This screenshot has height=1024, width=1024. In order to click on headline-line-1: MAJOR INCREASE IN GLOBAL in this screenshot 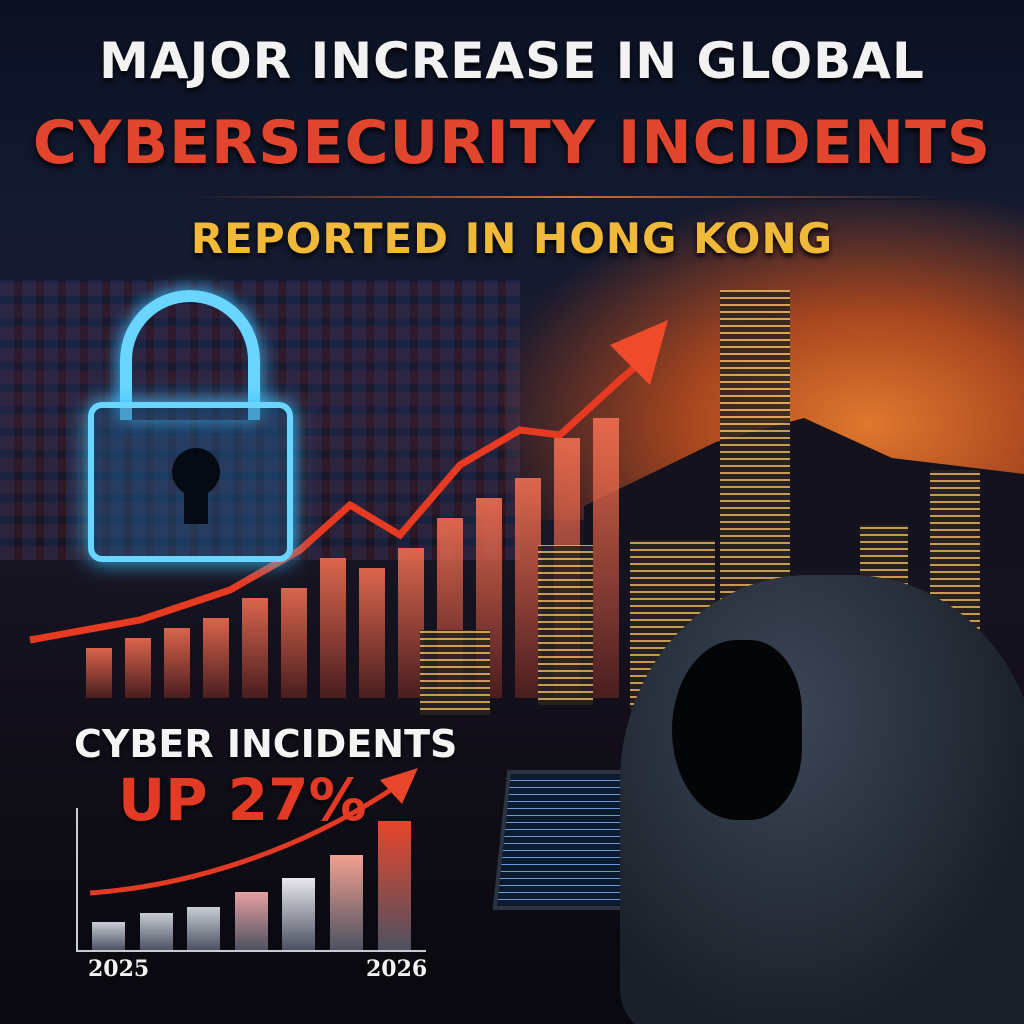, I will do `click(512, 61)`.